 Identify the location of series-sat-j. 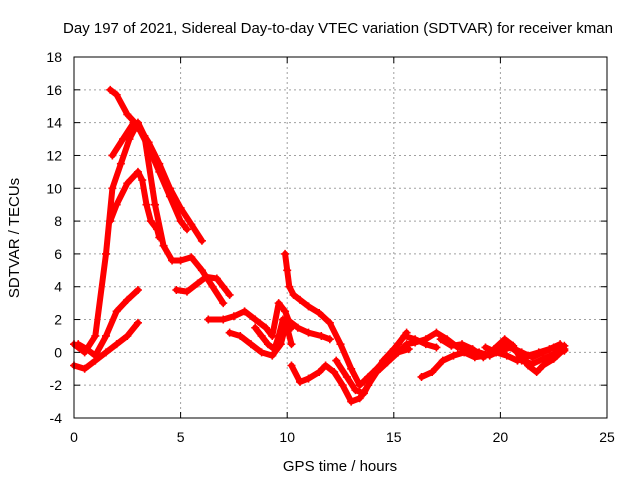
(273, 334).